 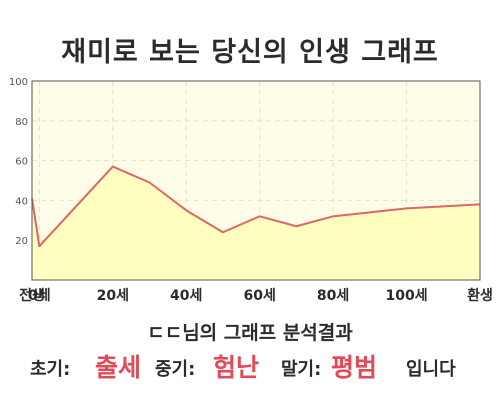 What do you see at coordinates (175, 369) in the screenshot?
I see `mid-label: 중기:` at bounding box center [175, 369].